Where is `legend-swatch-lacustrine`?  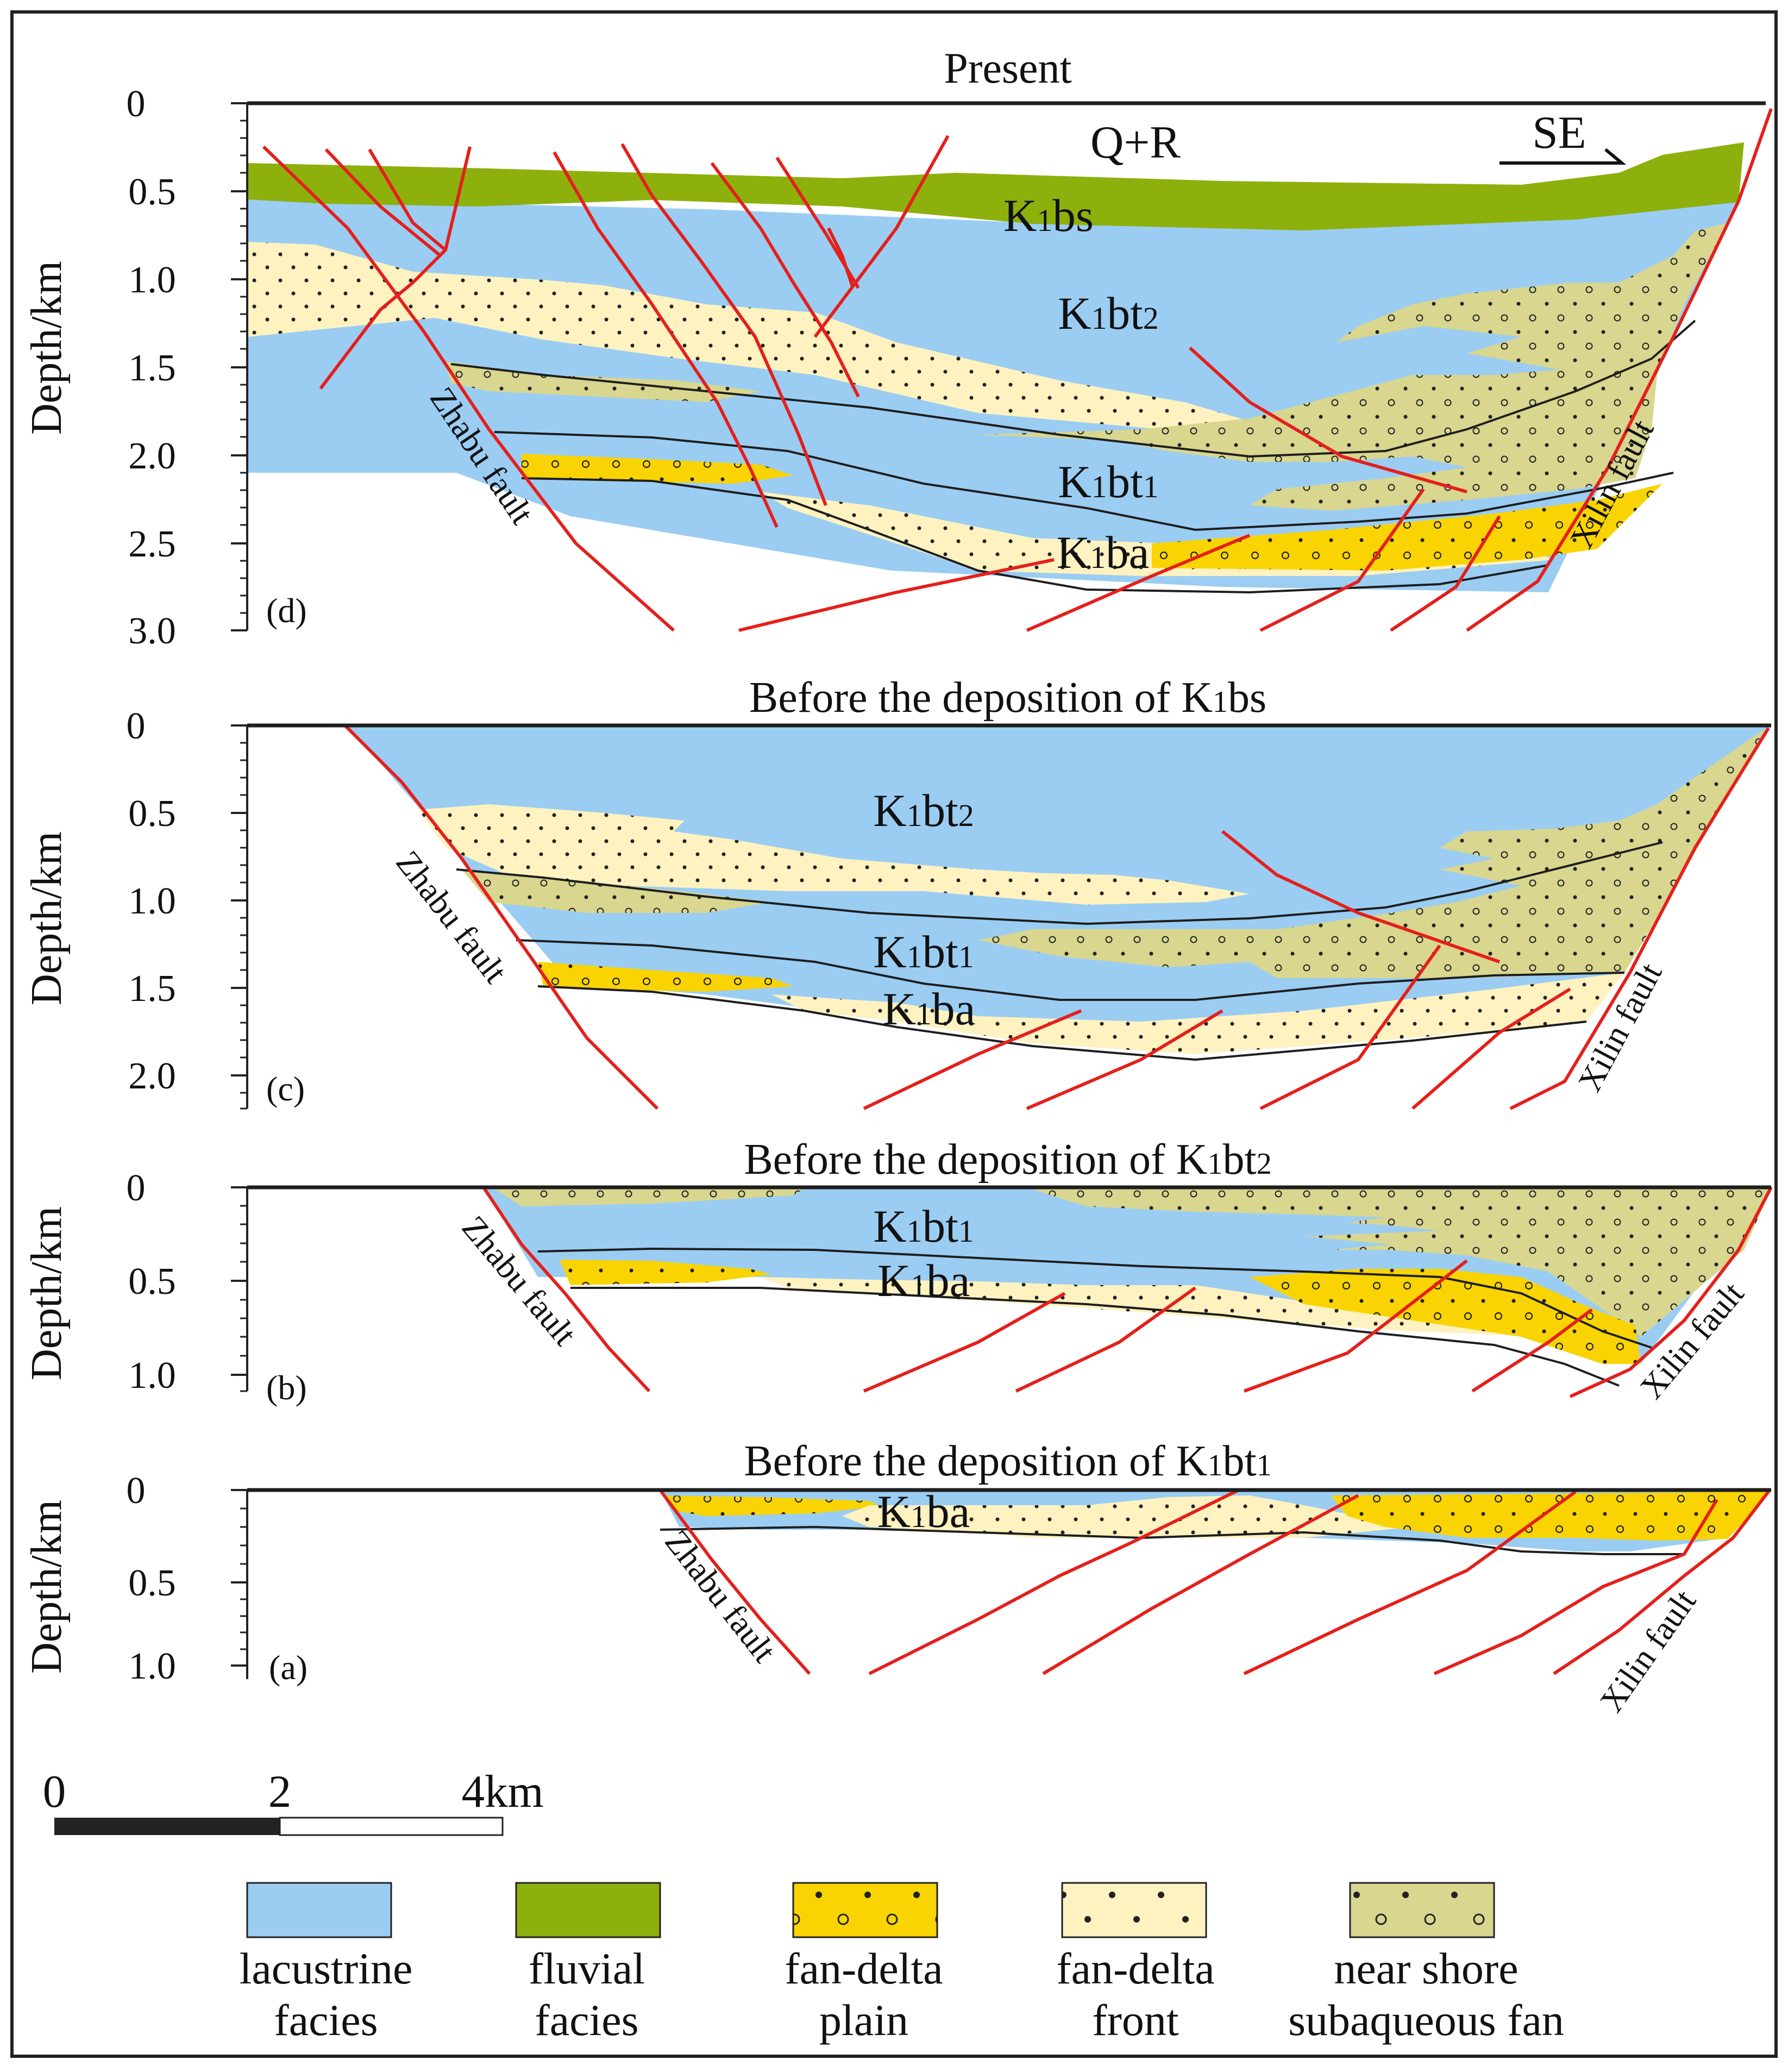
legend-swatch-lacustrine is located at coordinates (319, 1910).